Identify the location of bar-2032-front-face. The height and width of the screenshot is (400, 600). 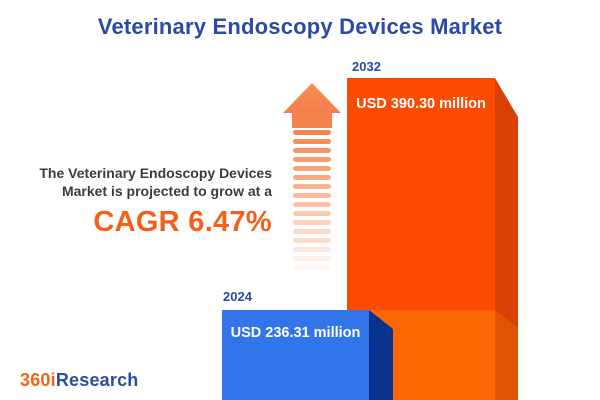
(421, 194).